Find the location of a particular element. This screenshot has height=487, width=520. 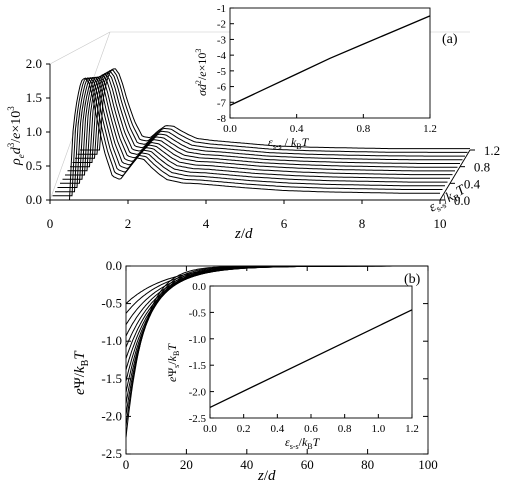

a-inset-y-tick-label: -7 is located at coordinates (222, 103).